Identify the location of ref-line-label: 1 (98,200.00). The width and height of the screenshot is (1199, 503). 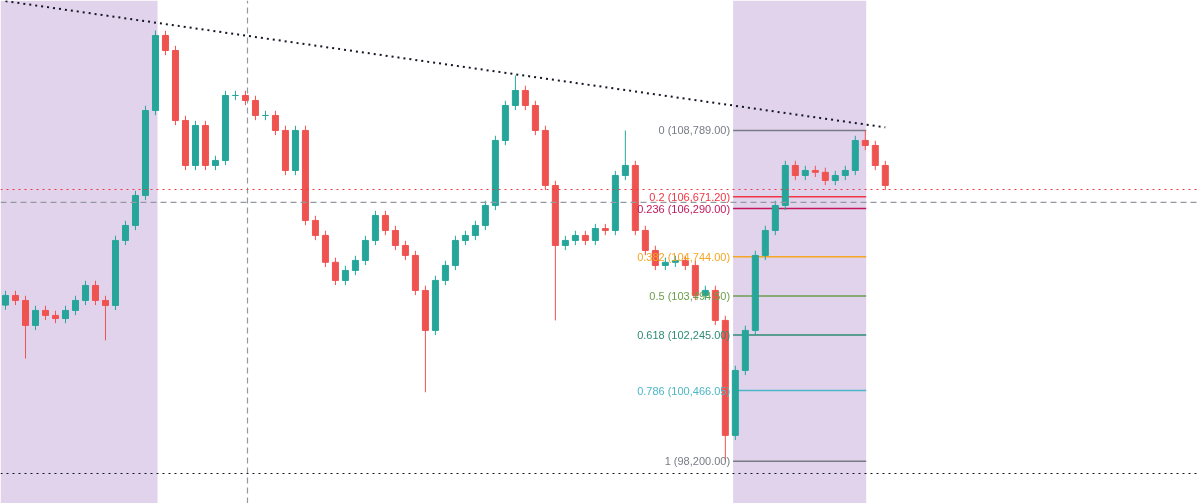
(697, 461).